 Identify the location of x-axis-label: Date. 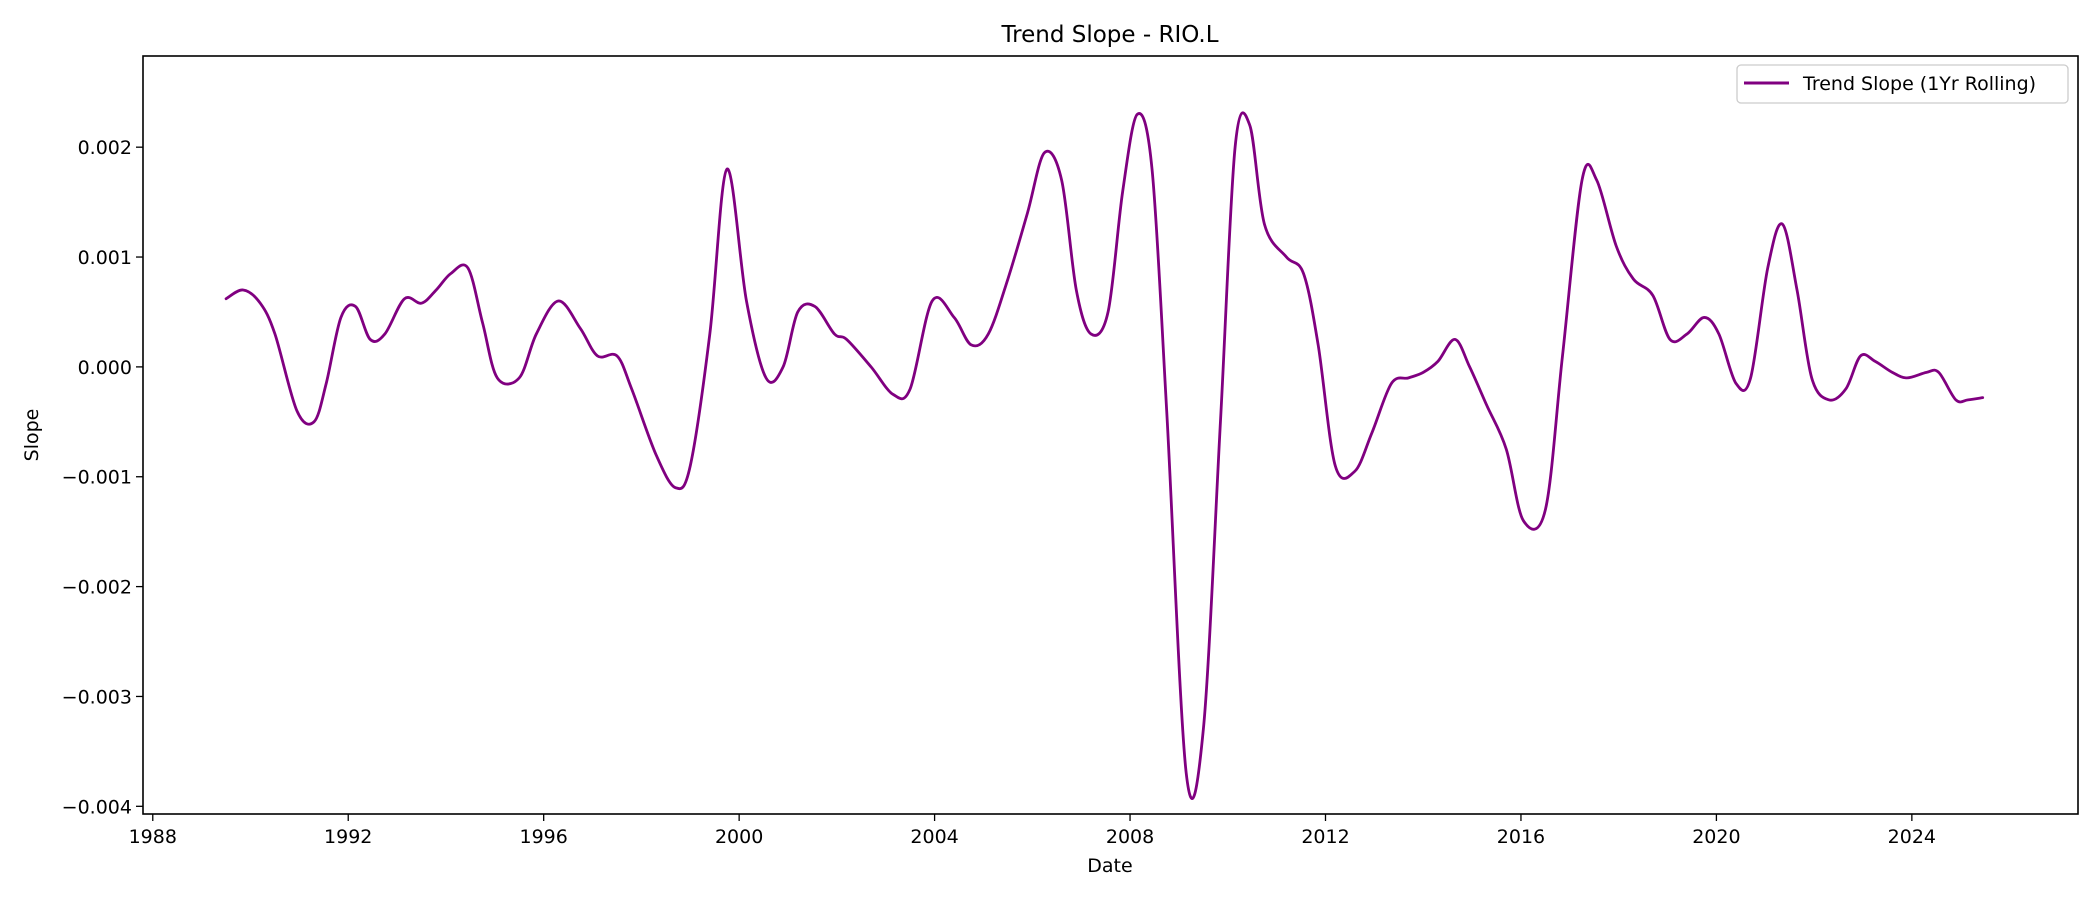
(1109, 866).